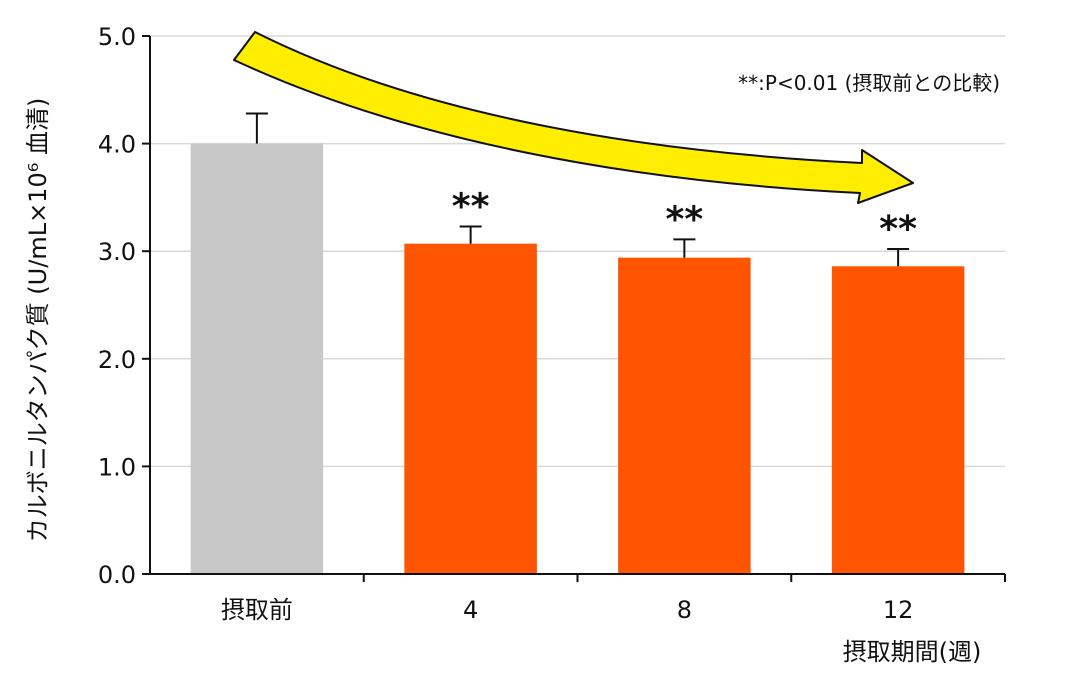 Image resolution: width=1078 pixels, height=686 pixels. Describe the element at coordinates (257, 610) in the screenshot. I see `x-tick-label: 摂取前` at that location.